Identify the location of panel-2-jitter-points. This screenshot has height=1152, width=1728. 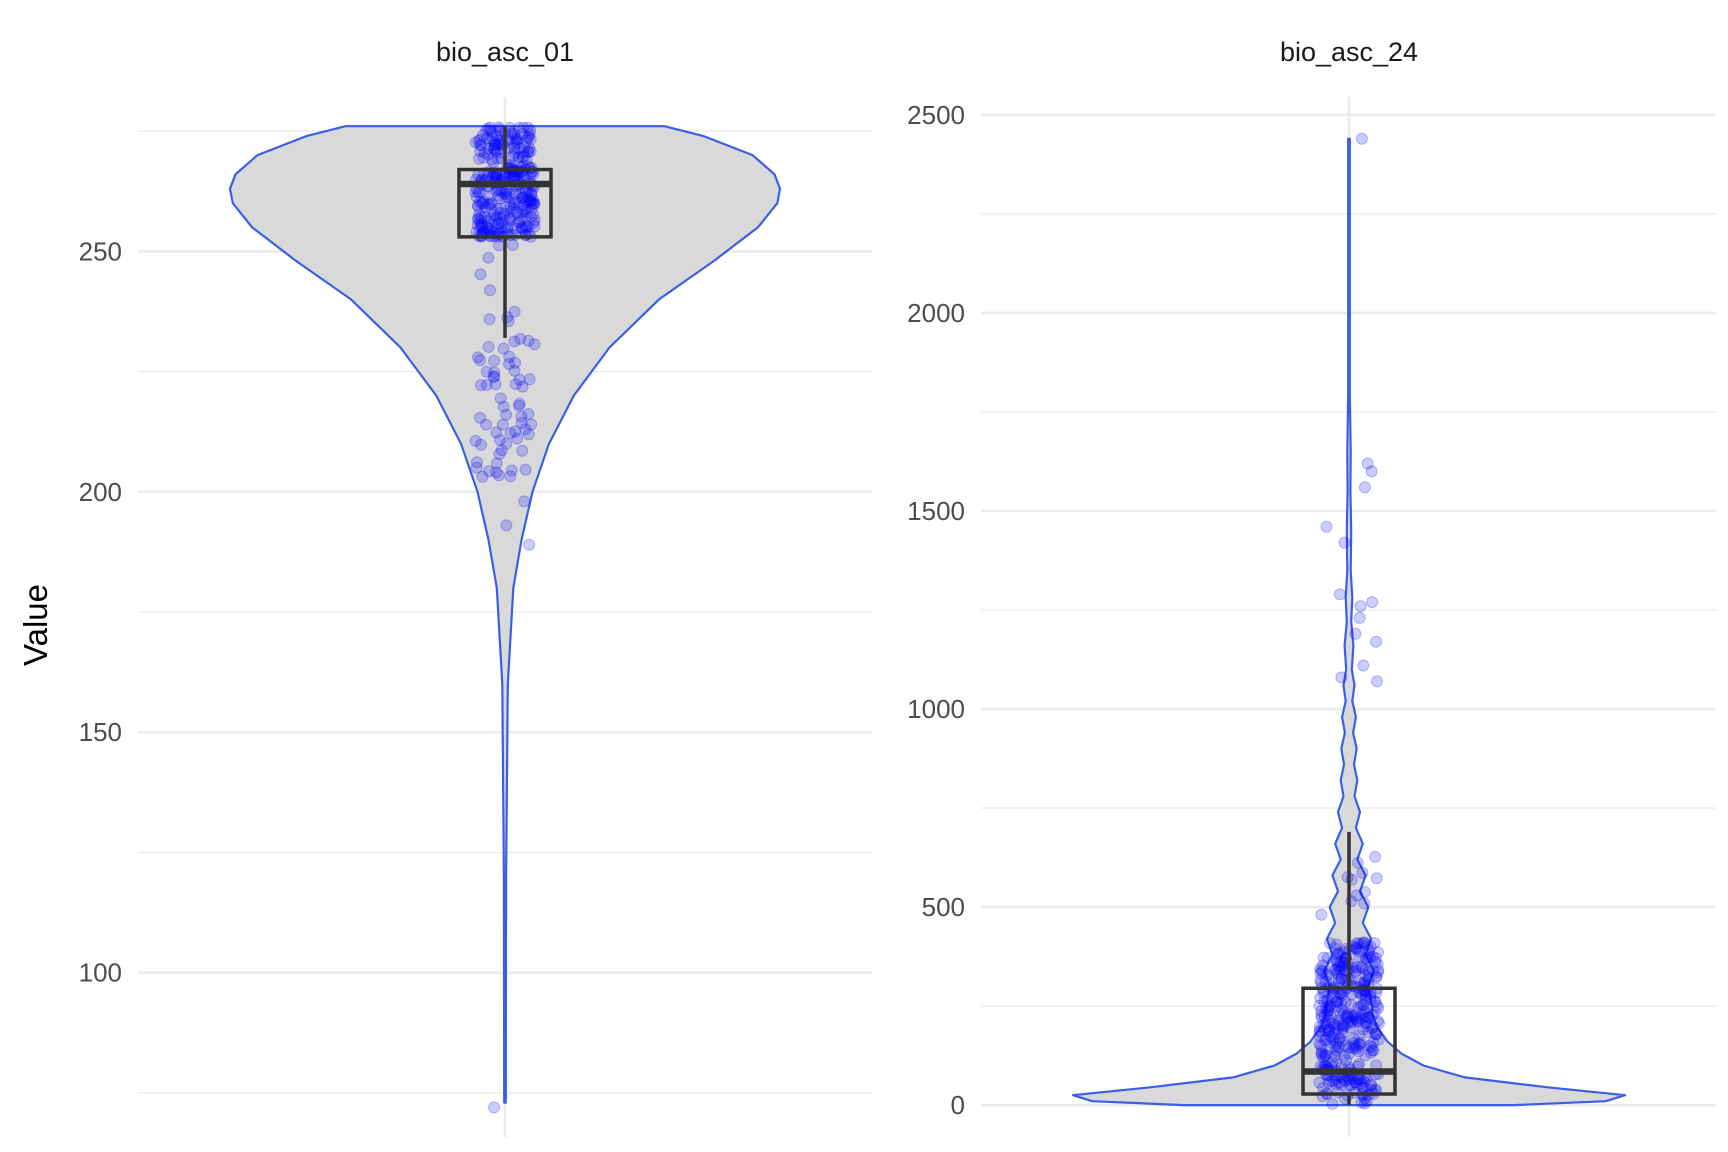
(1349, 621).